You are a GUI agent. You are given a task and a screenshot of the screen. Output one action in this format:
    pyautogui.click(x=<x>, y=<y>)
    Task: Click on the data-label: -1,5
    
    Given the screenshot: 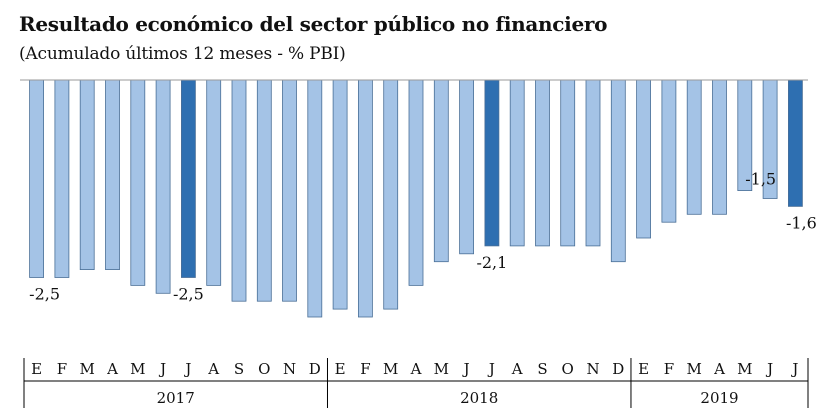 What is the action you would take?
    pyautogui.click(x=760, y=179)
    